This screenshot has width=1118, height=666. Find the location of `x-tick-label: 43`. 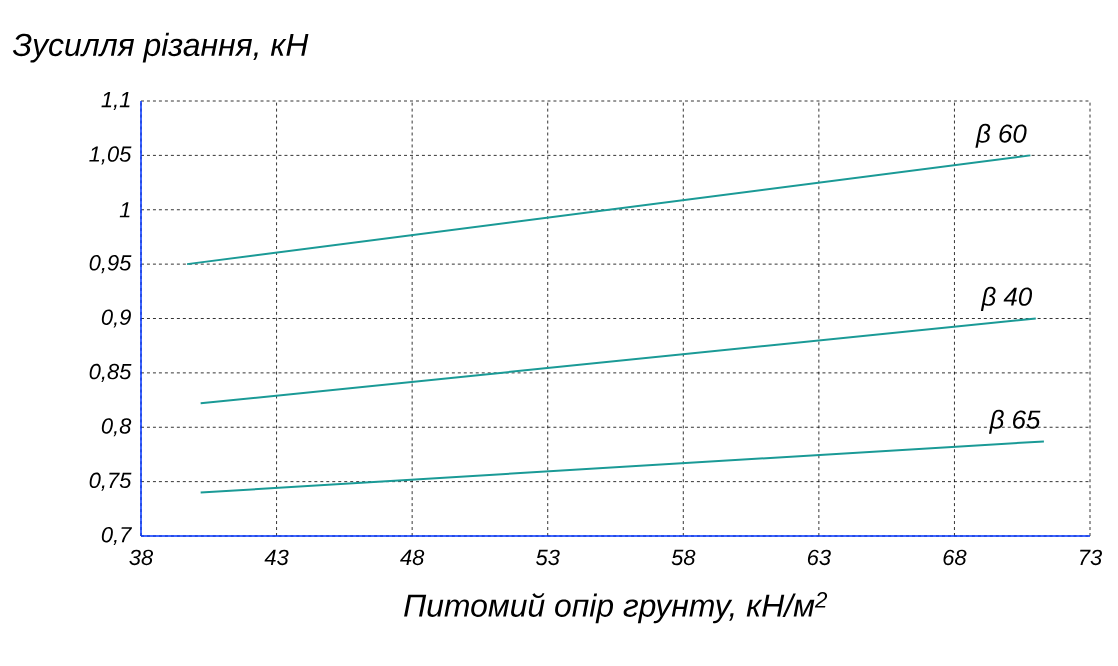

x-tick-label: 43 is located at coordinates (276, 557).